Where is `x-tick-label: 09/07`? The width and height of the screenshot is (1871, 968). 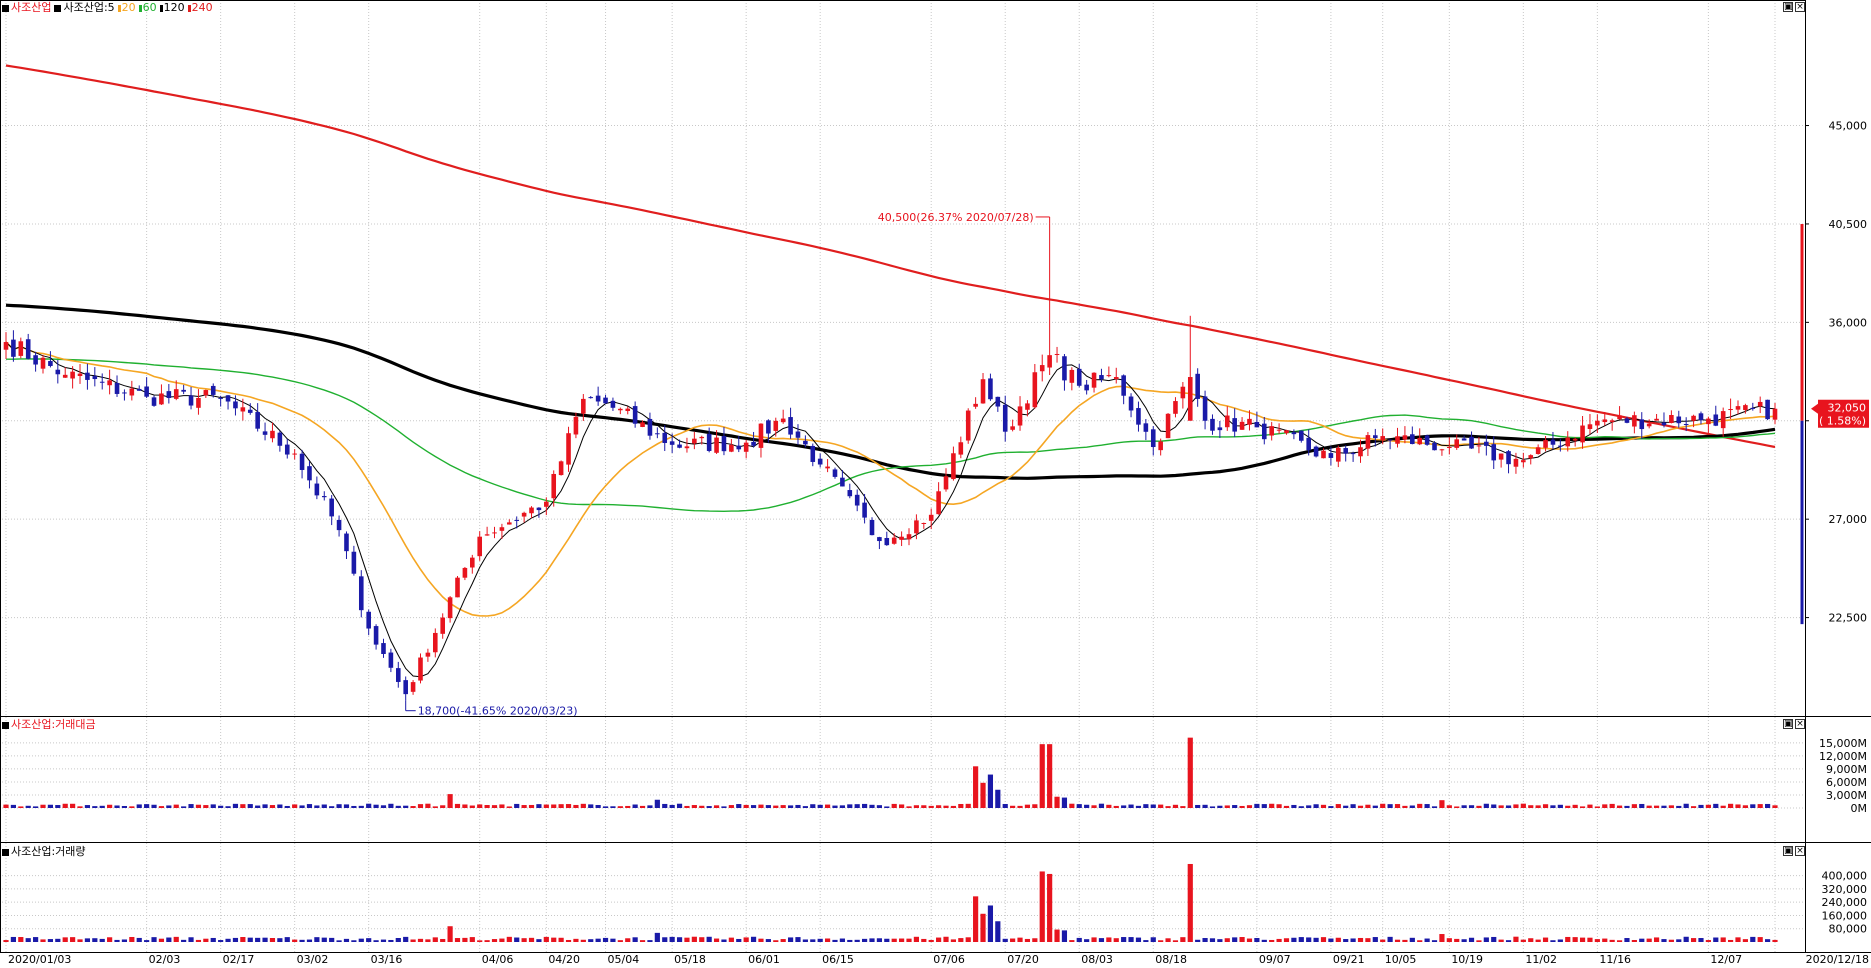 x-tick-label: 09/07 is located at coordinates (1275, 958).